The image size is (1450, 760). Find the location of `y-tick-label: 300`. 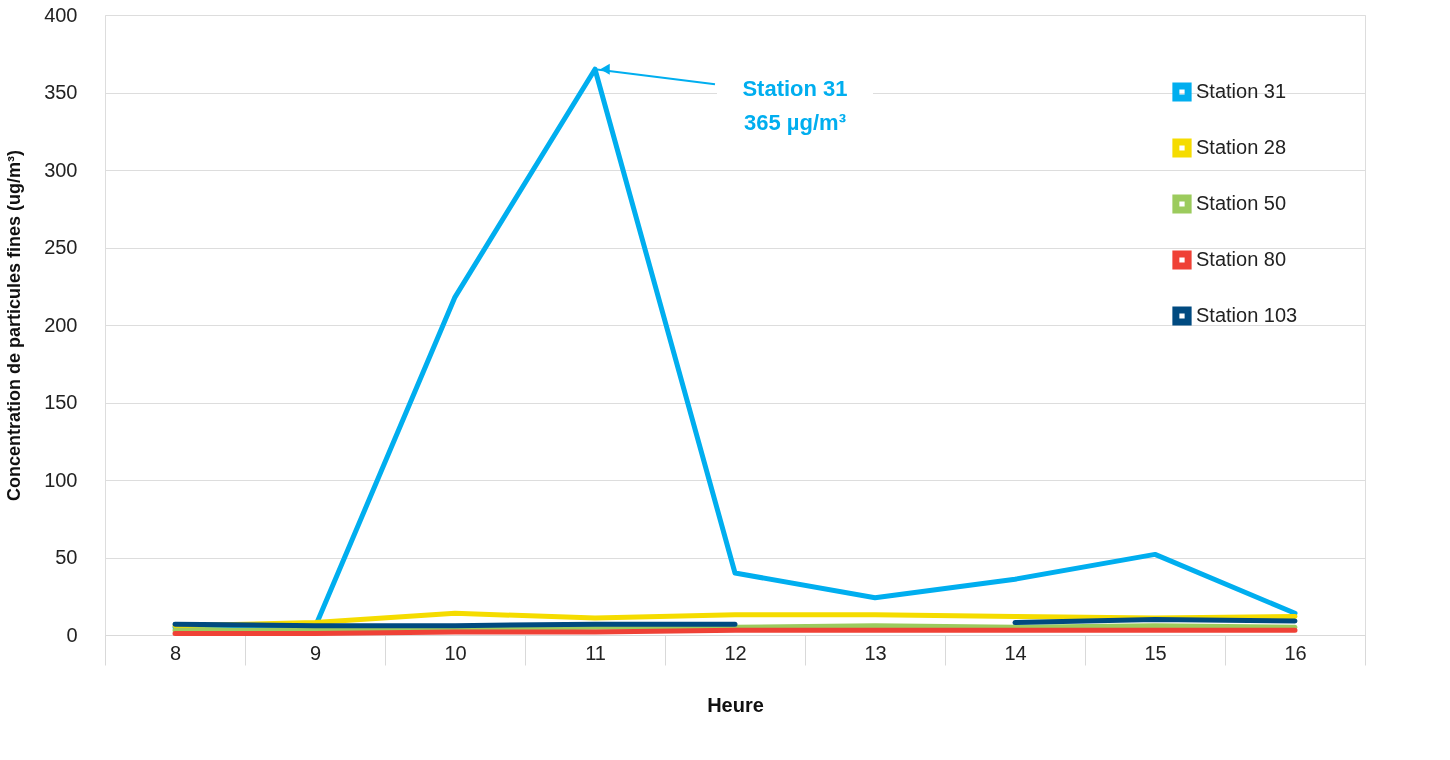

y-tick-label: 300 is located at coordinates (61, 169).